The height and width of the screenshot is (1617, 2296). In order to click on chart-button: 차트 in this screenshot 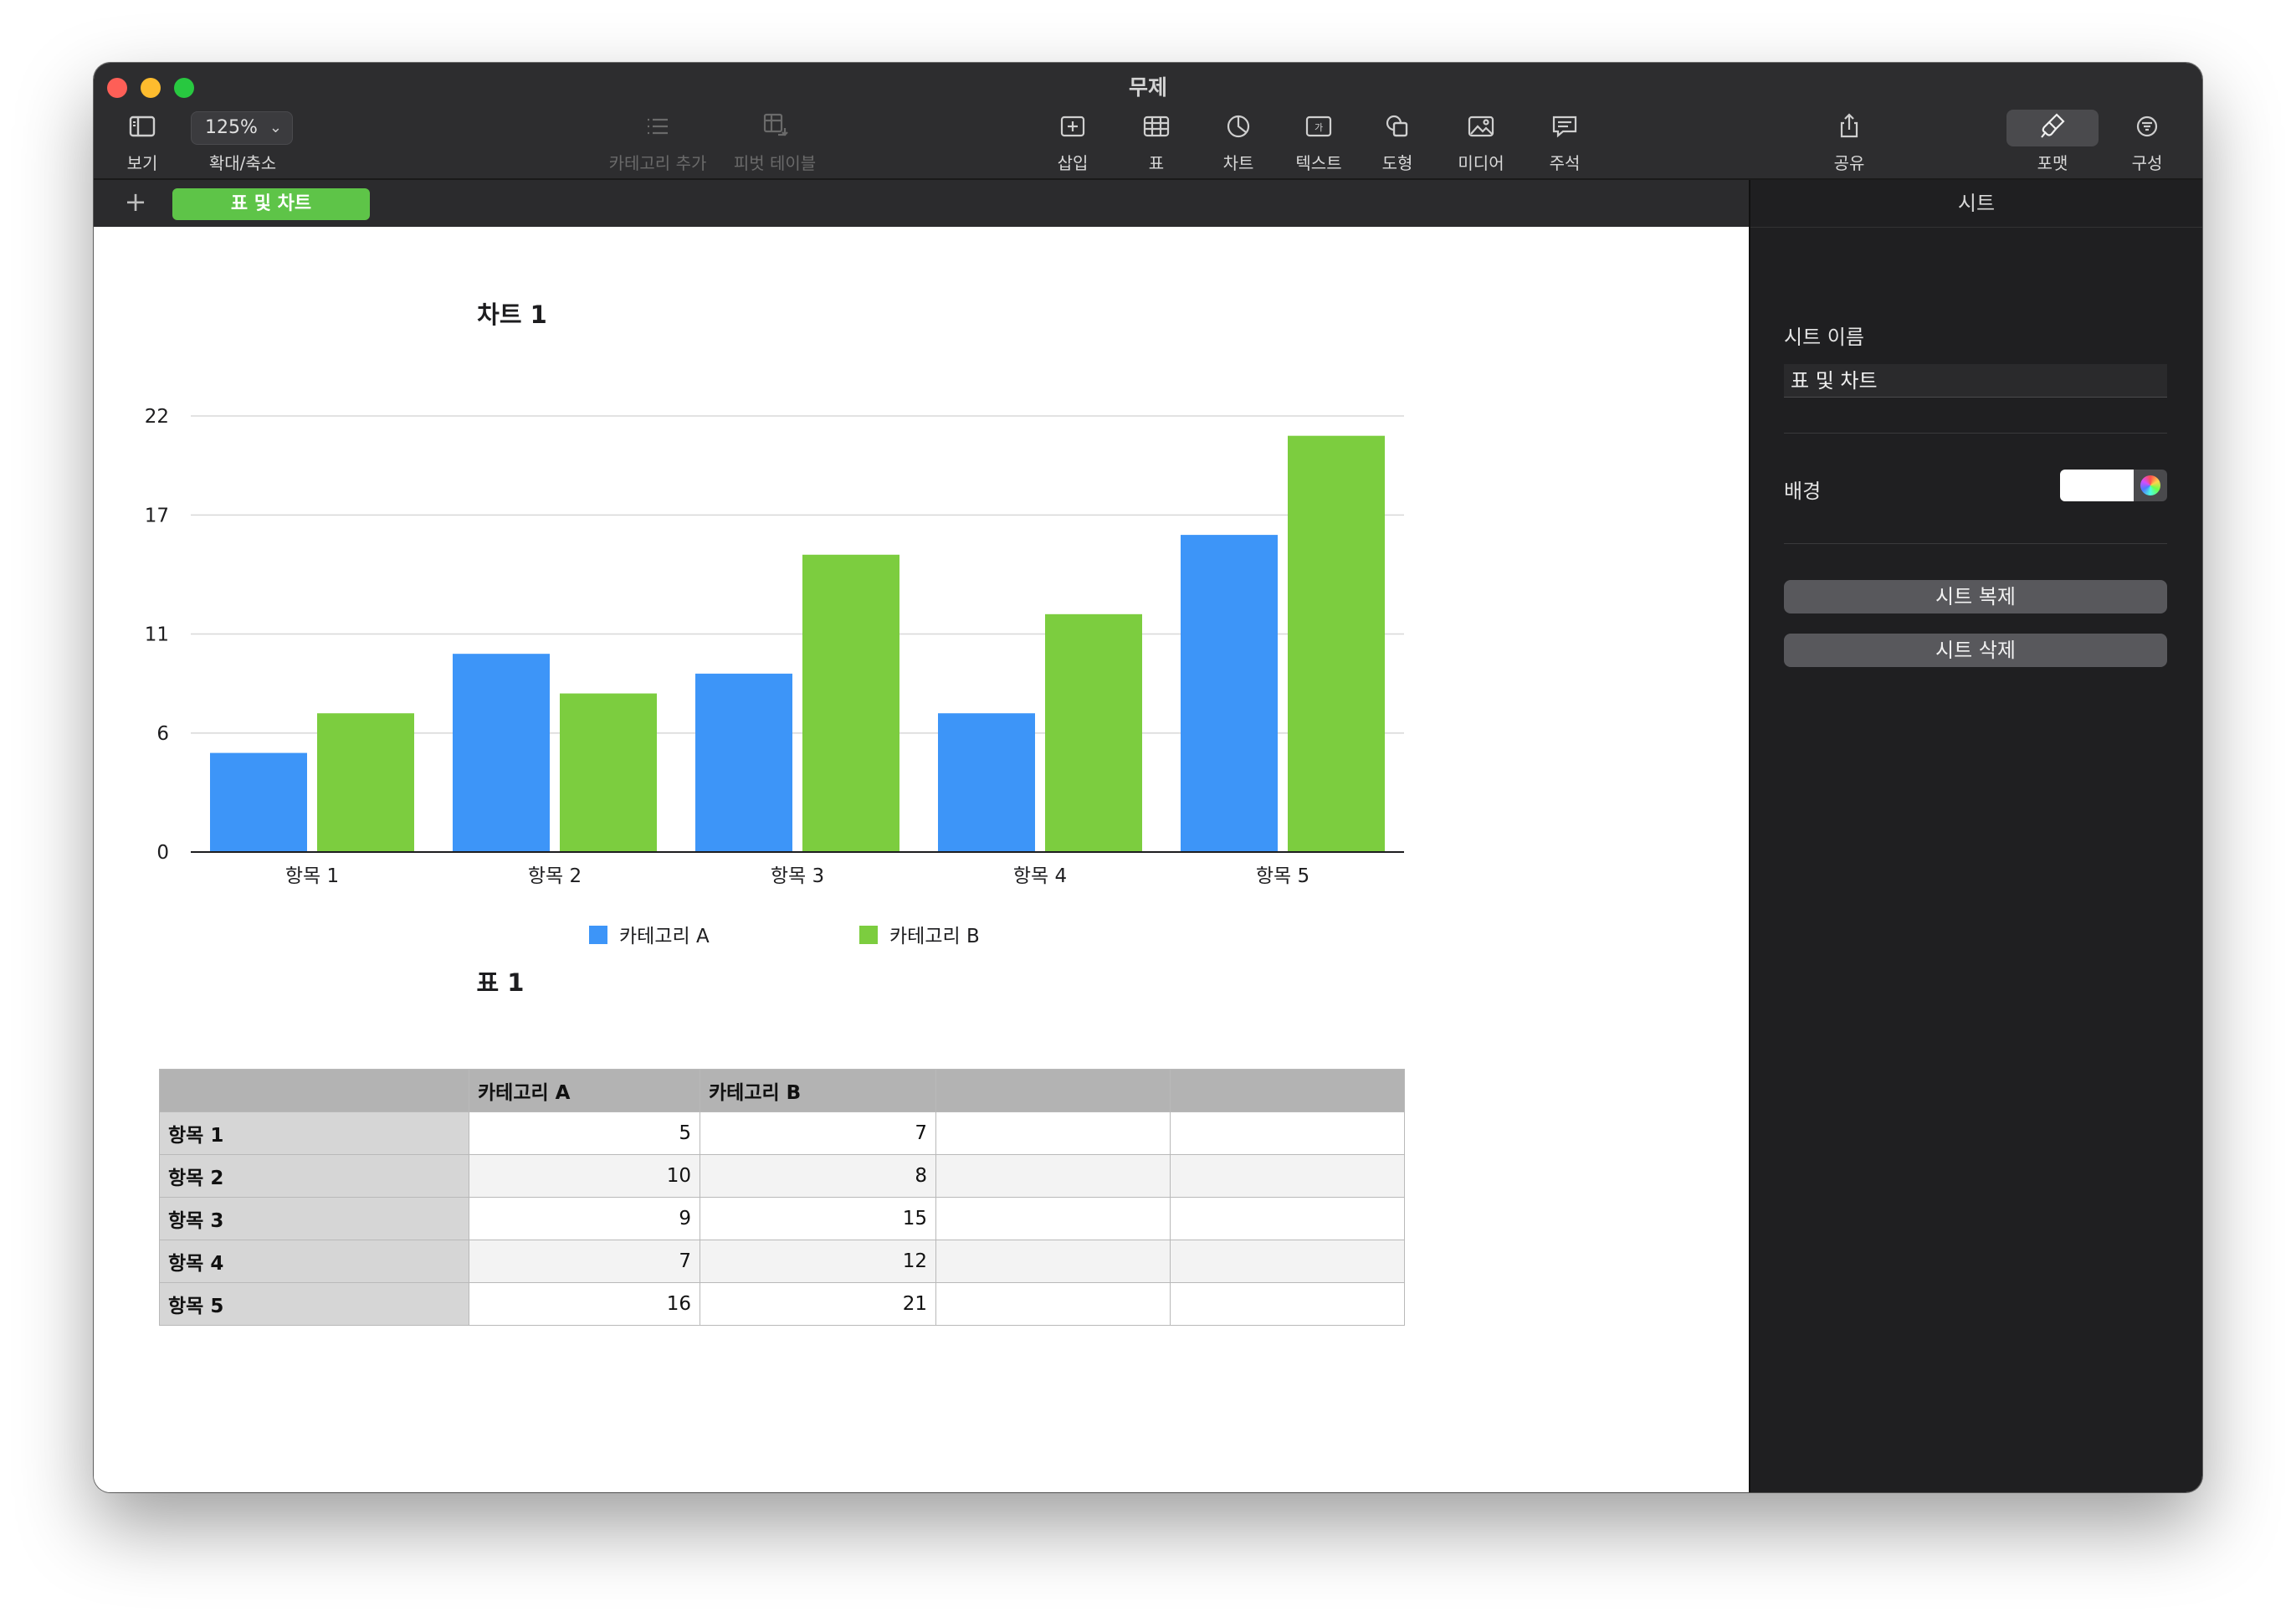, I will do `click(1238, 141)`.